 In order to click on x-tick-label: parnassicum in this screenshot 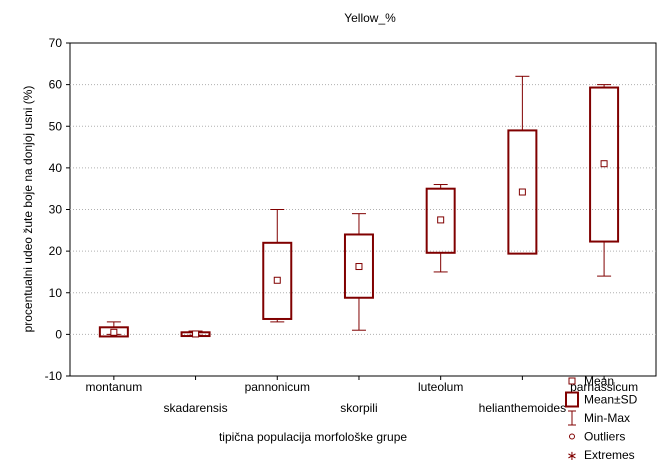, I will do `click(604, 387)`.